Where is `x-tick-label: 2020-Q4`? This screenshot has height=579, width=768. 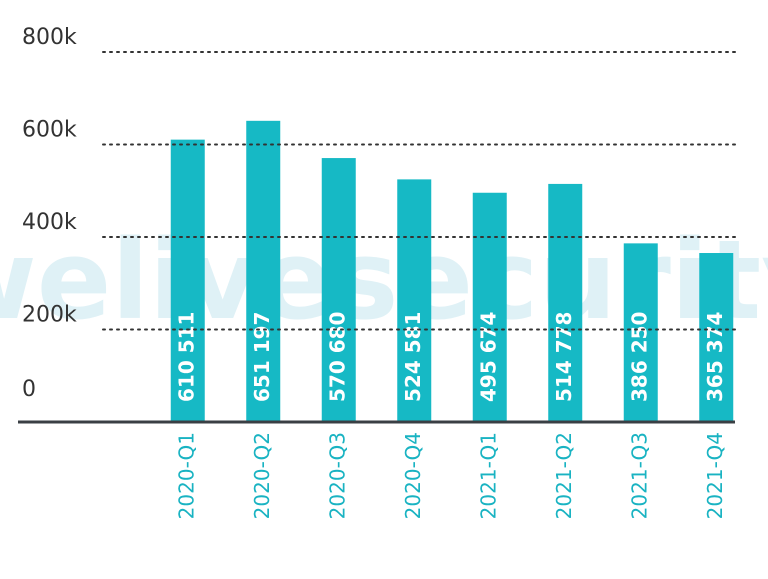 x-tick-label: 2020-Q4 is located at coordinates (413, 475).